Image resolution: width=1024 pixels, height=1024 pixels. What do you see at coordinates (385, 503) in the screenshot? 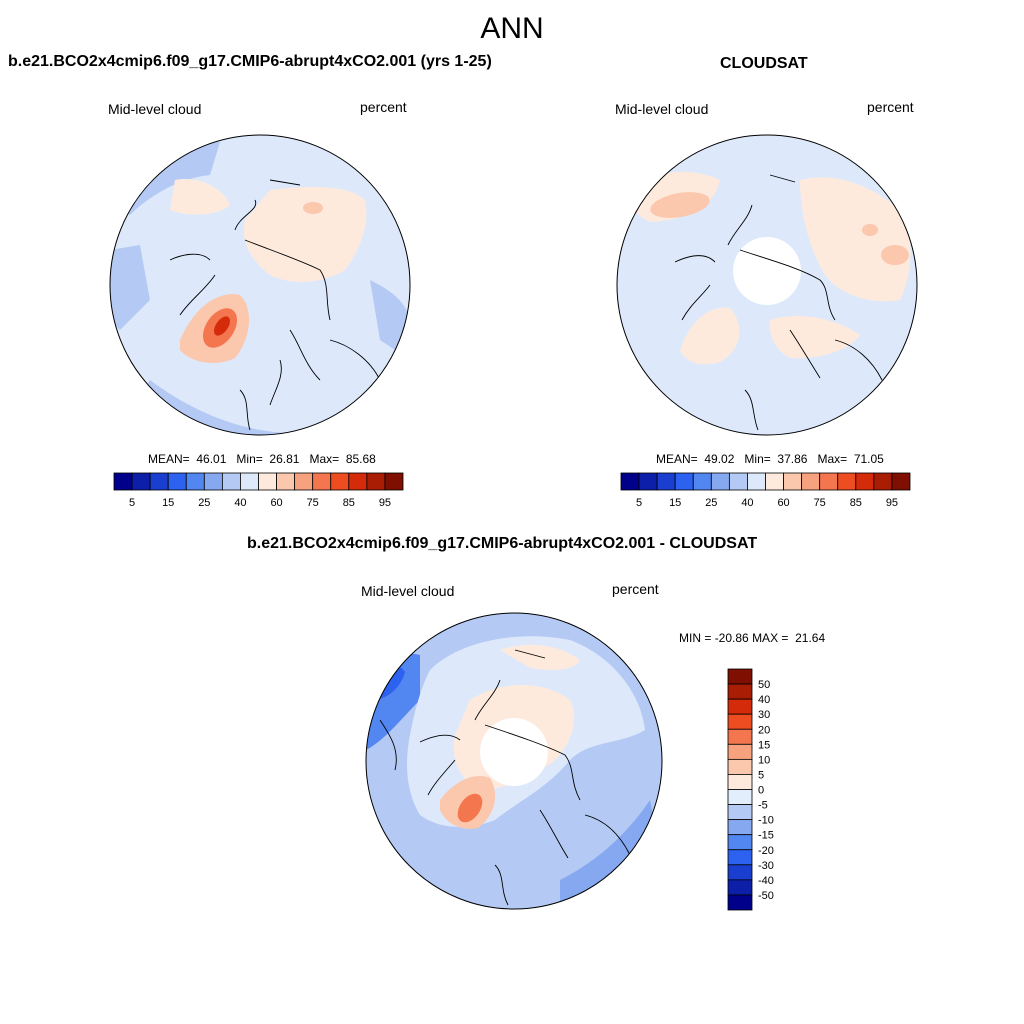
I see `panel1-colorbar-tick-label: 95` at bounding box center [385, 503].